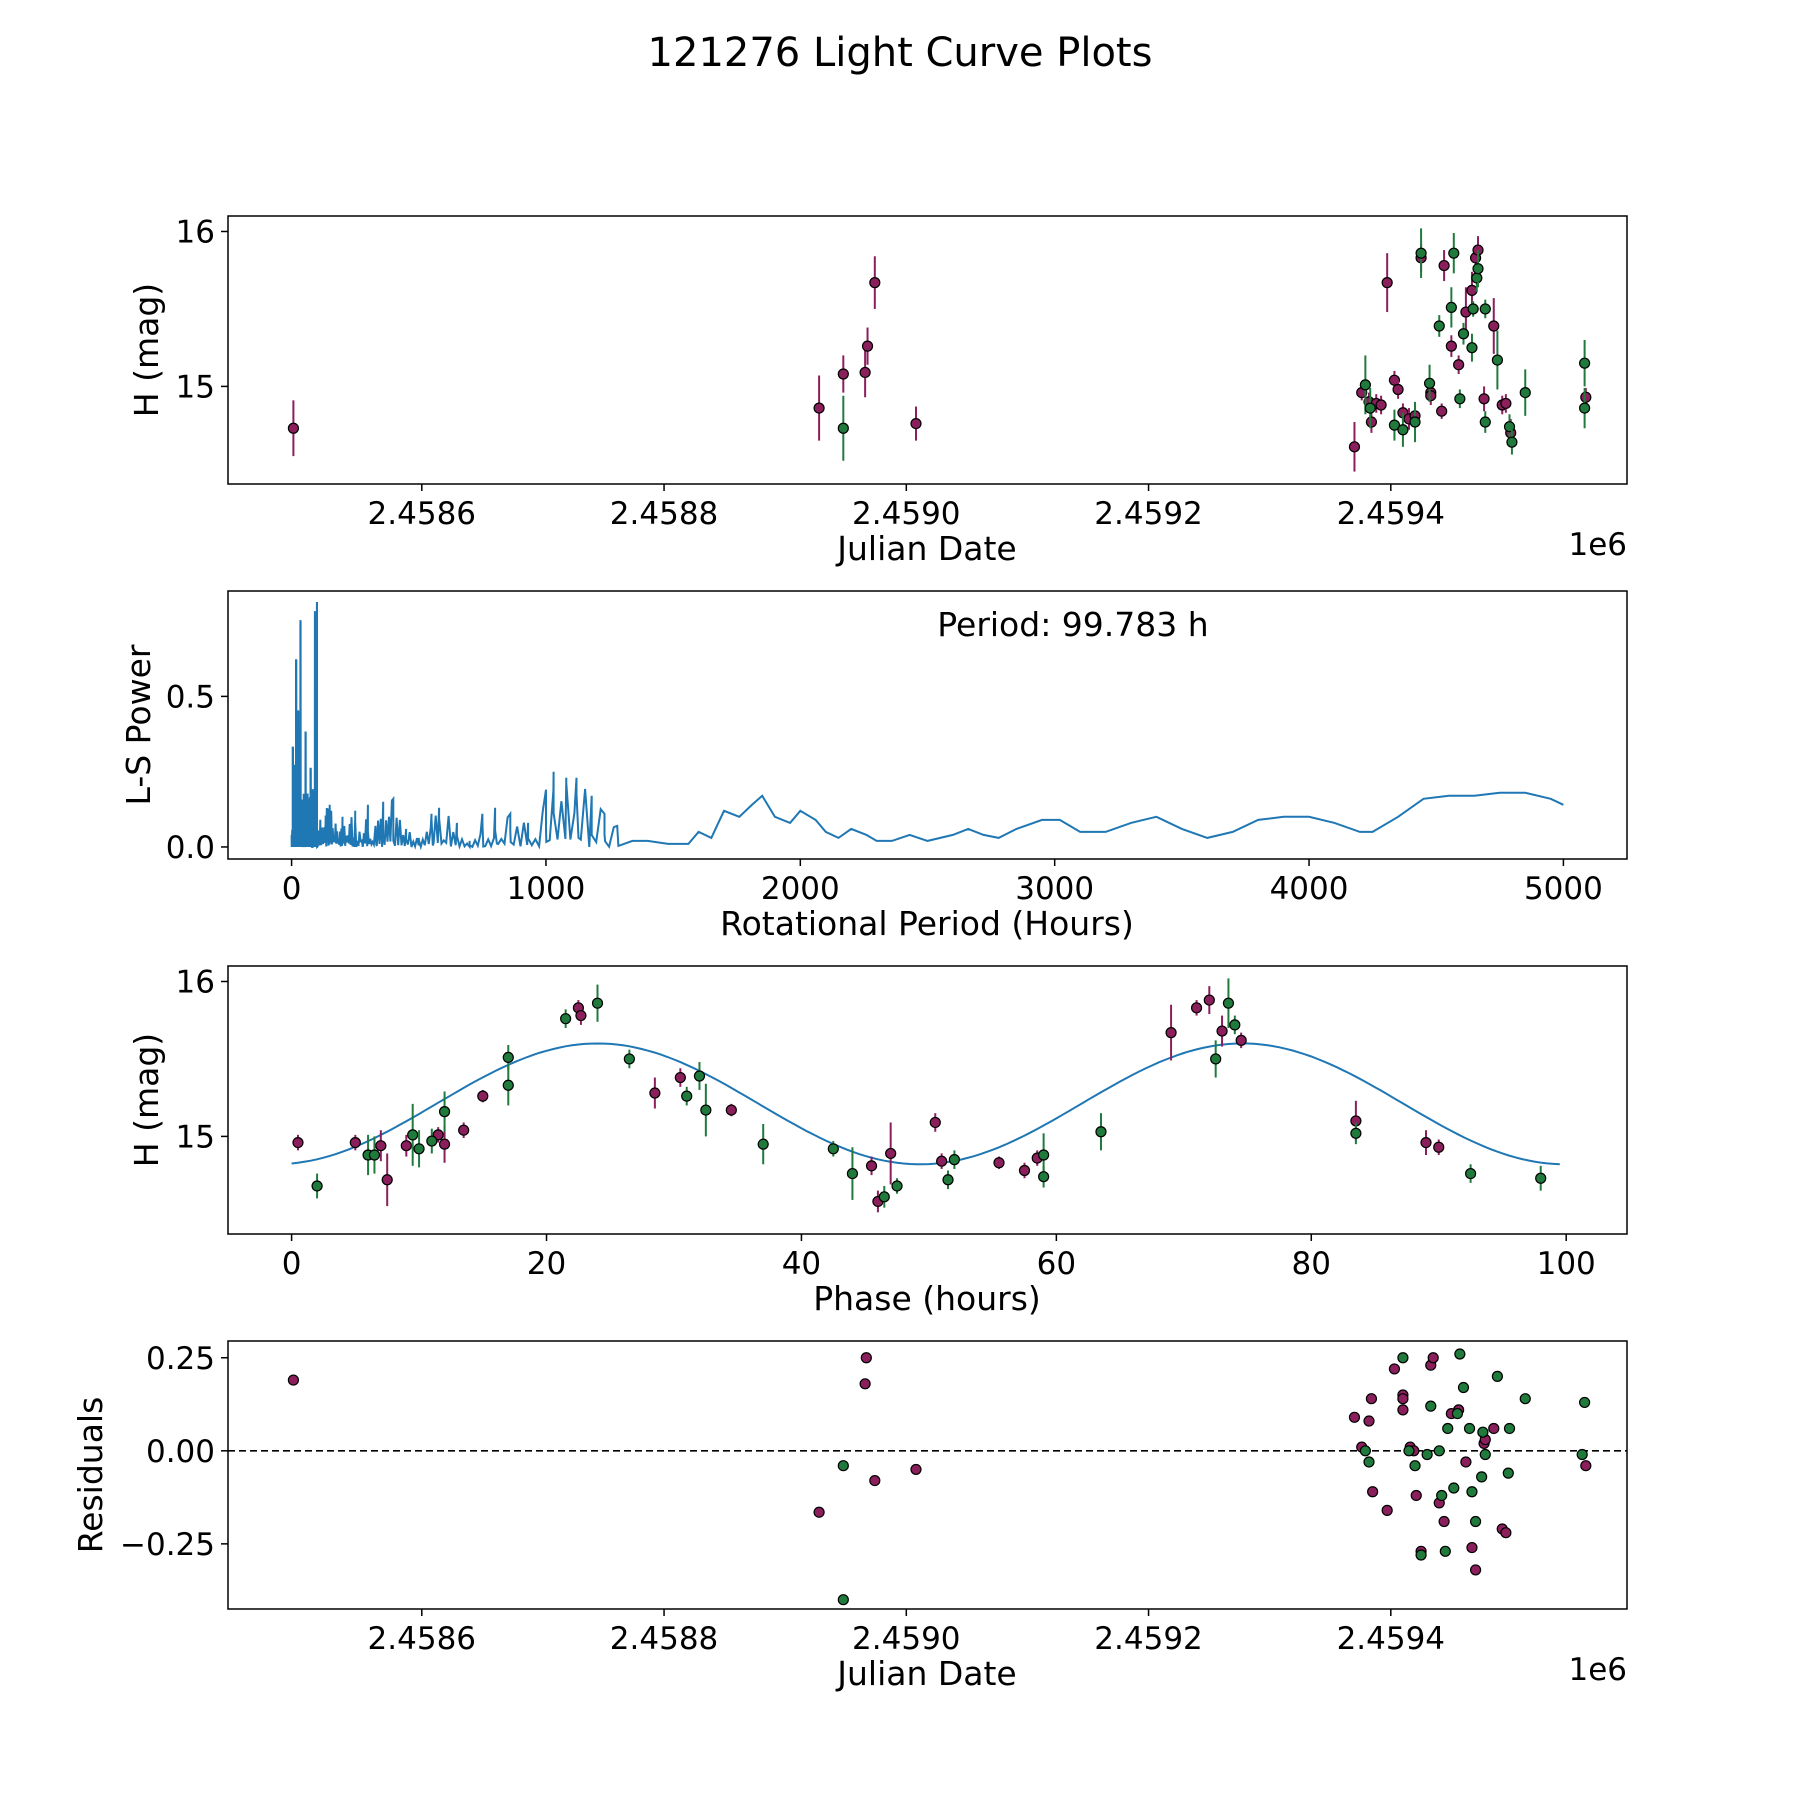  What do you see at coordinates (138, 724) in the screenshot?
I see `y-axis-label: L-S Power` at bounding box center [138, 724].